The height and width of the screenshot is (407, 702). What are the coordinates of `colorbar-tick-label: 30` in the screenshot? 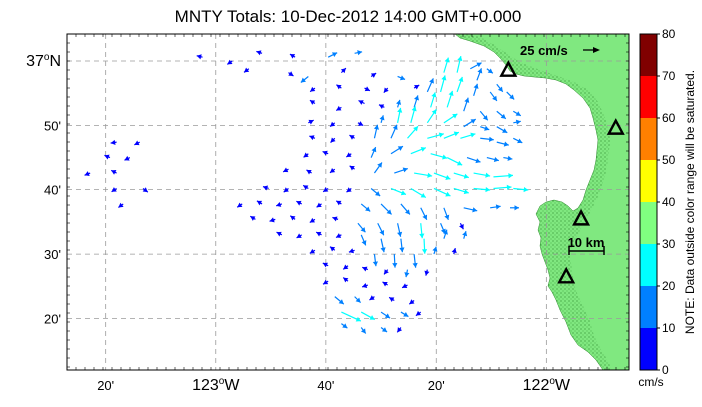 It's located at (669, 244).